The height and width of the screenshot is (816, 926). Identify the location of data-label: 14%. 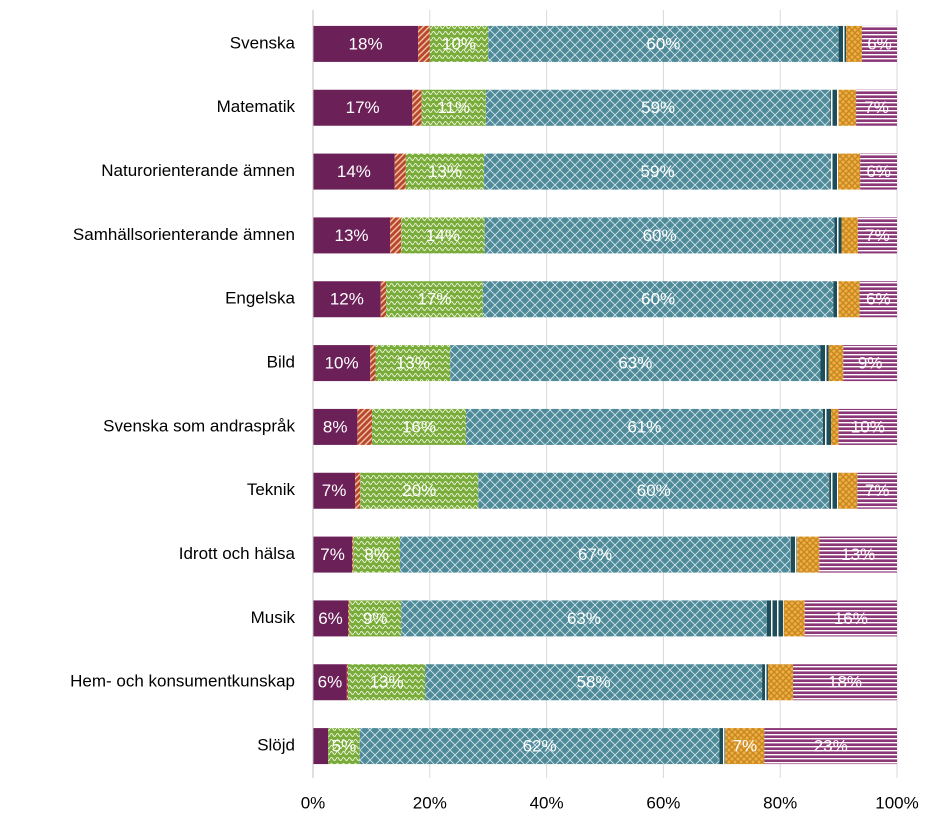
(354, 171).